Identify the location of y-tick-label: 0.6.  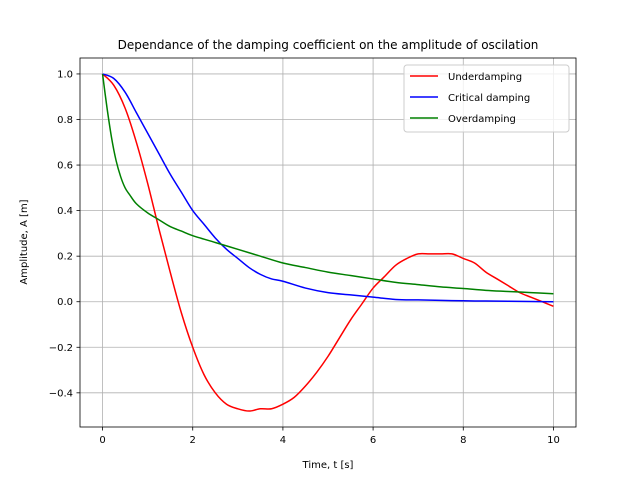
(65, 166).